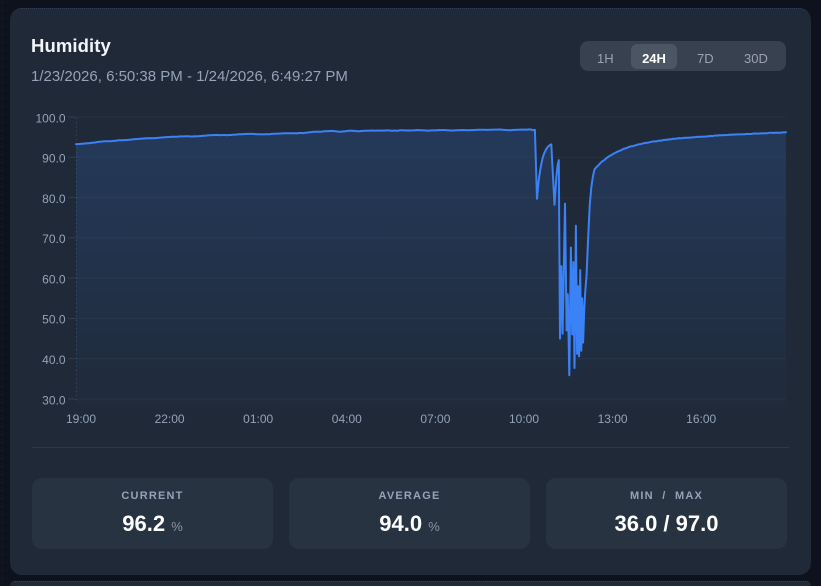 This screenshot has height=586, width=821. Describe the element at coordinates (524, 419) in the screenshot. I see `svg-text: 10:00` at that location.